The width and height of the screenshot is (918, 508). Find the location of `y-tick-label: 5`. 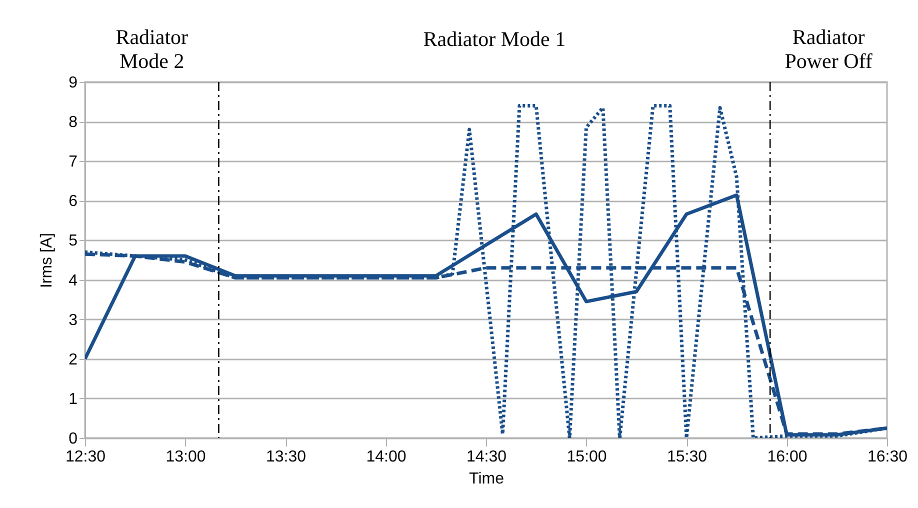

y-tick-label: 5 is located at coordinates (73, 241).